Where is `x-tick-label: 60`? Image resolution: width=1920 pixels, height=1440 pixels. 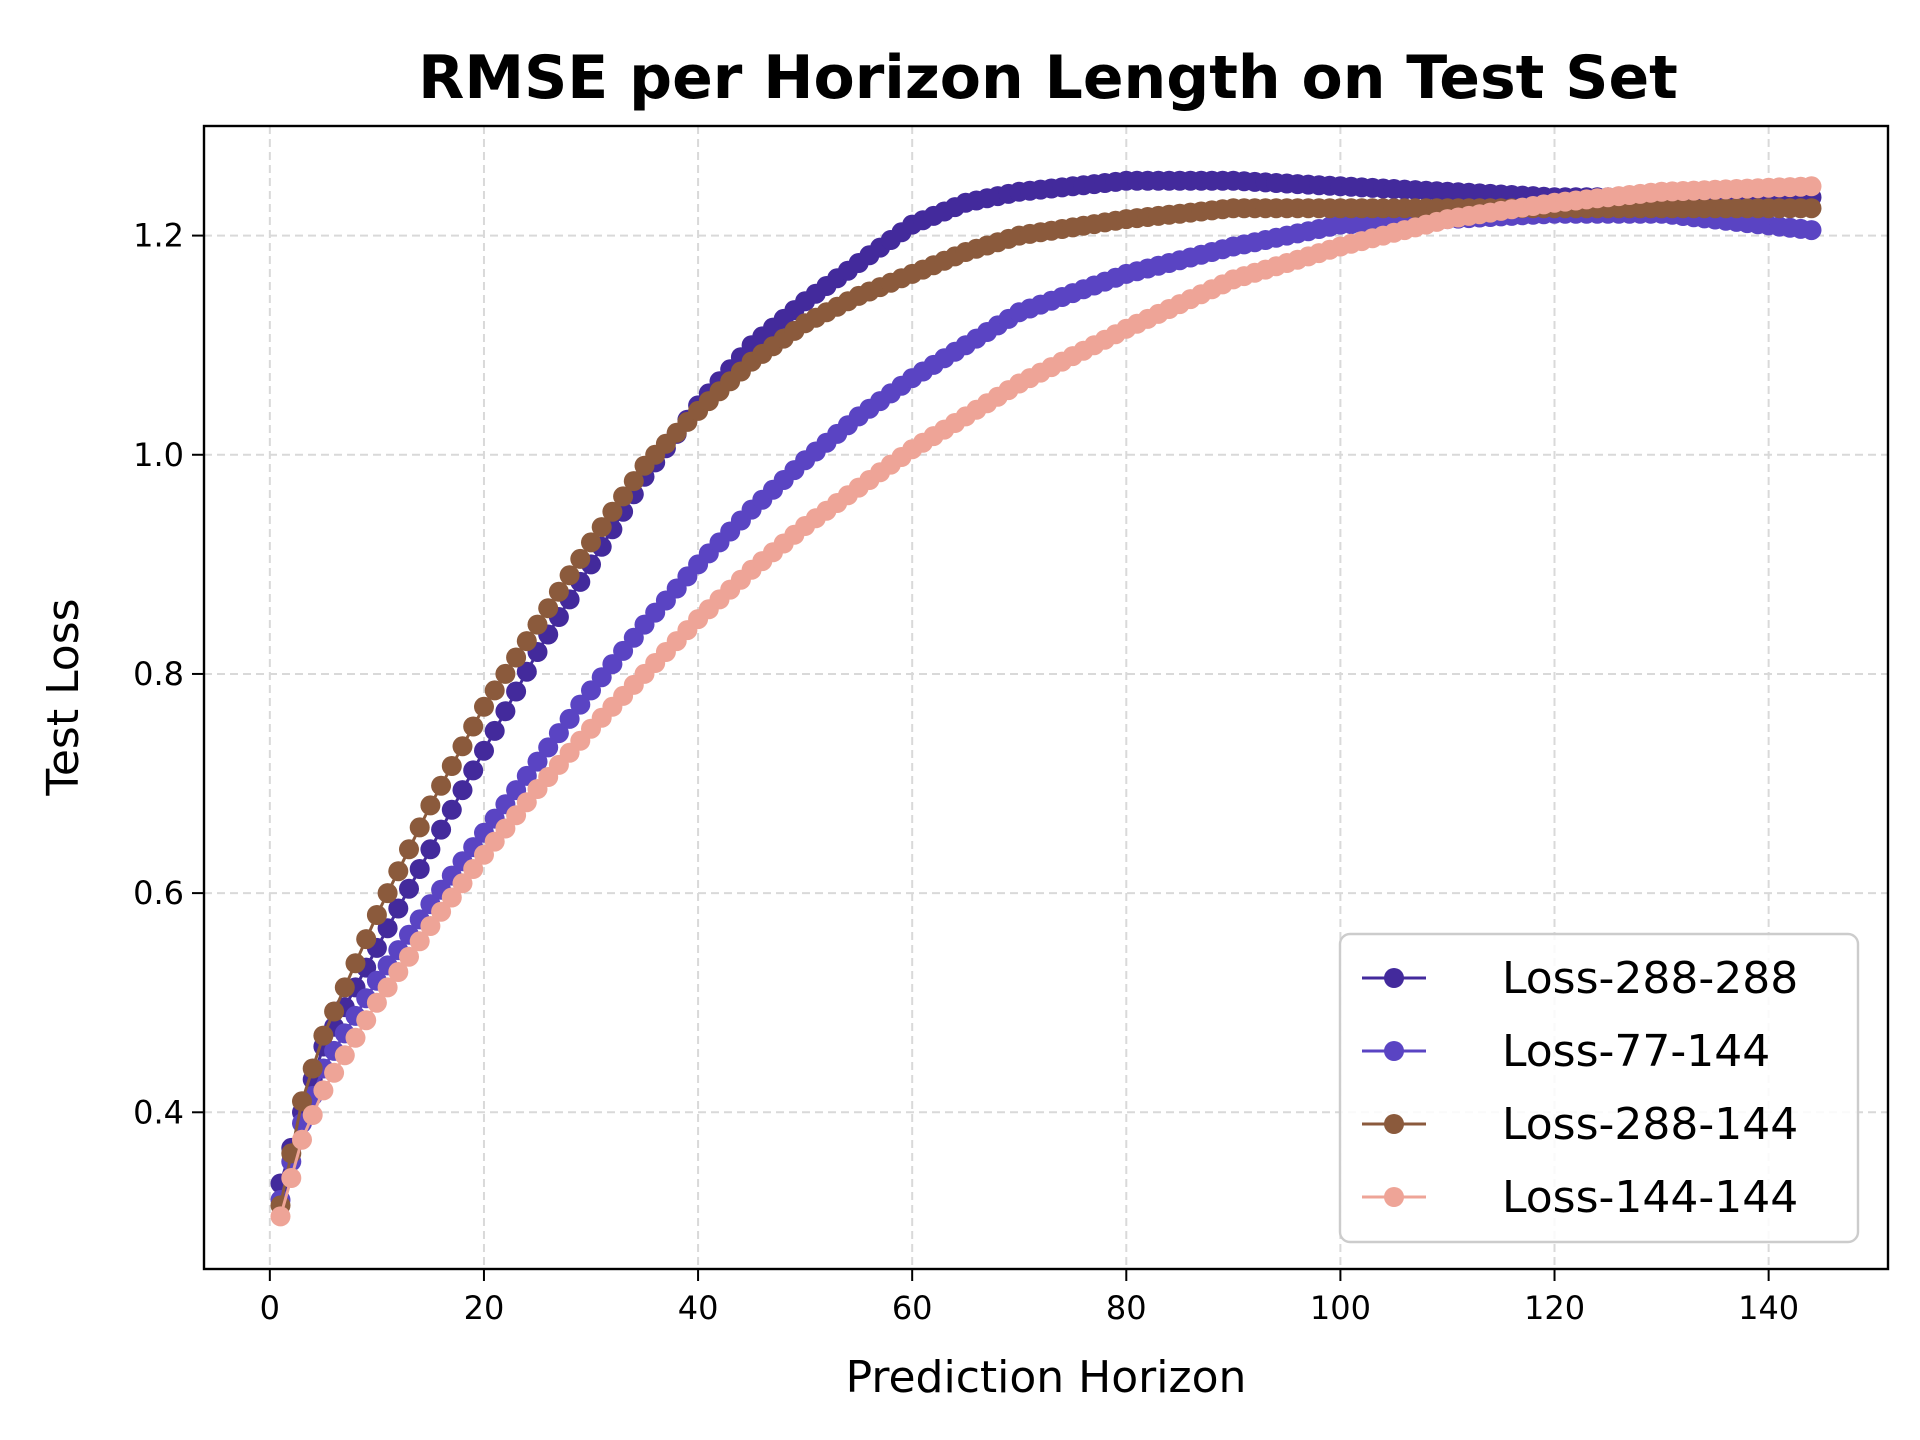 x-tick-label: 60 is located at coordinates (912, 1308).